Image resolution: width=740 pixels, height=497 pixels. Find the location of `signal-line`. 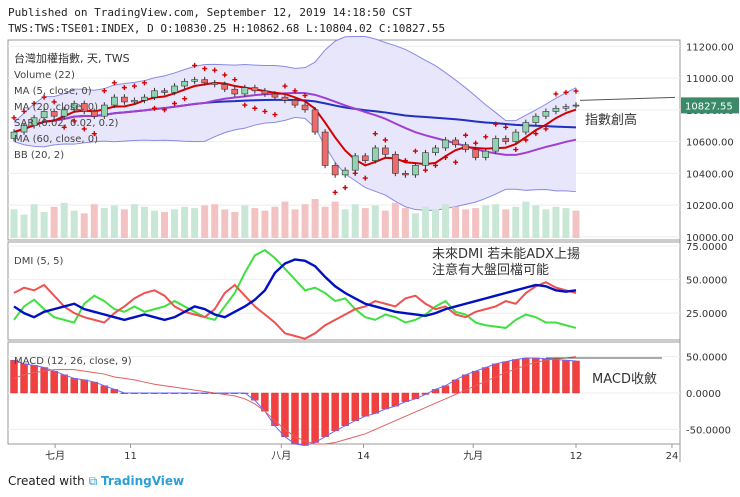

signal-line is located at coordinates (295, 400).